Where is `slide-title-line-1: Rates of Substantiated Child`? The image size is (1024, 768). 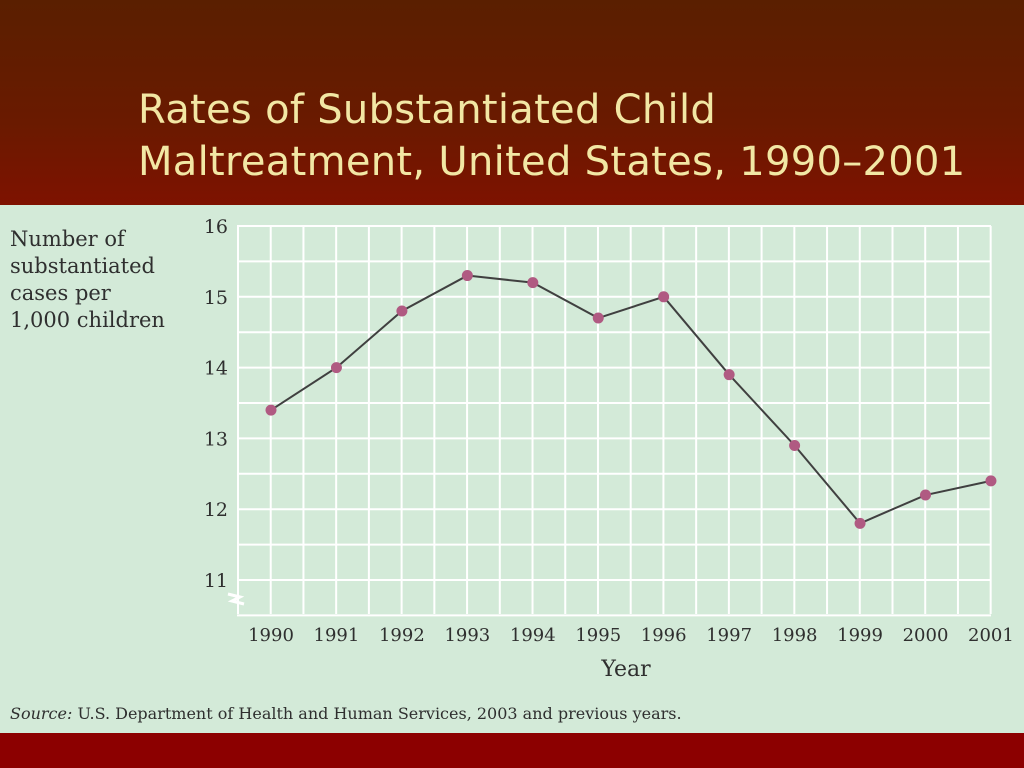
slide-title-line-1: Rates of Substantiated Child is located at coordinates (427, 110).